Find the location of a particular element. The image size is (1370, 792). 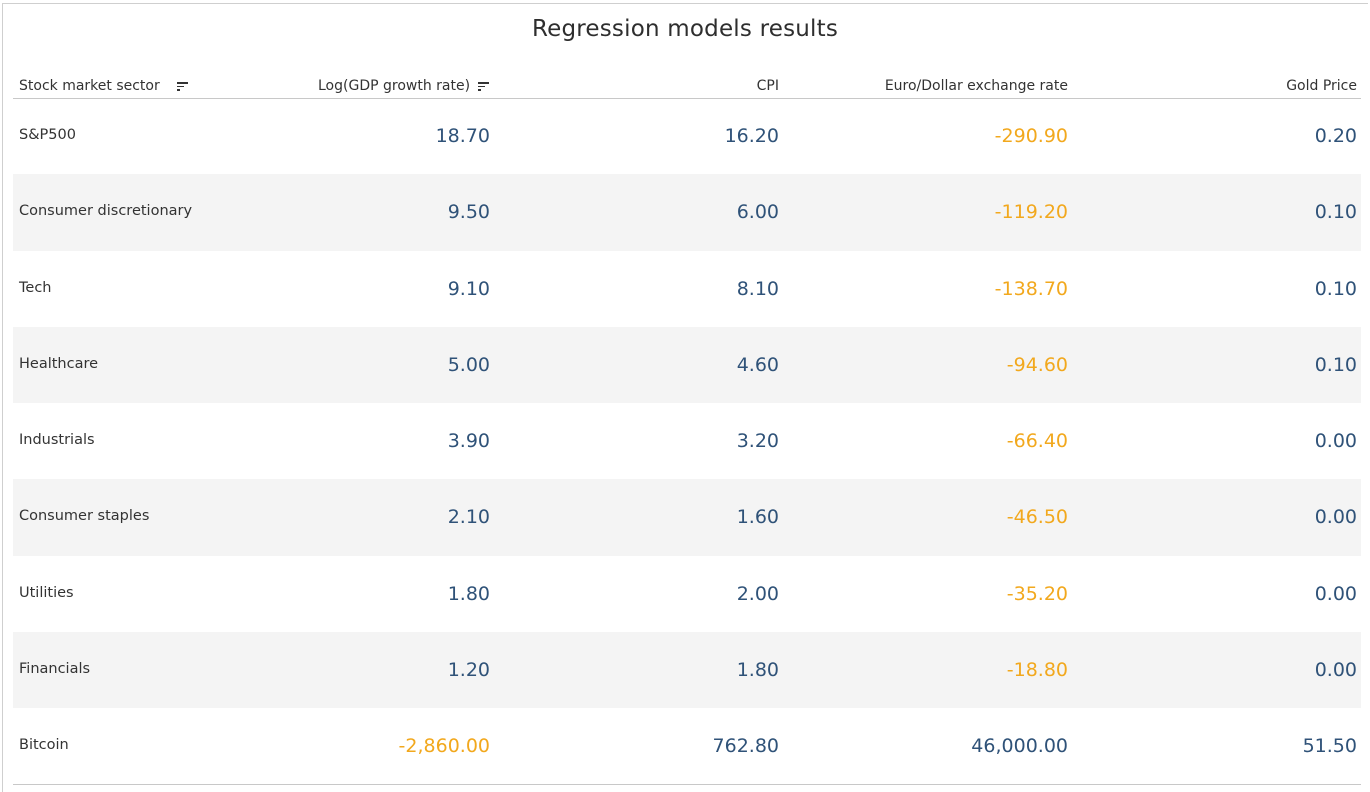

sector-name-cell: S&P500 is located at coordinates (47, 135).